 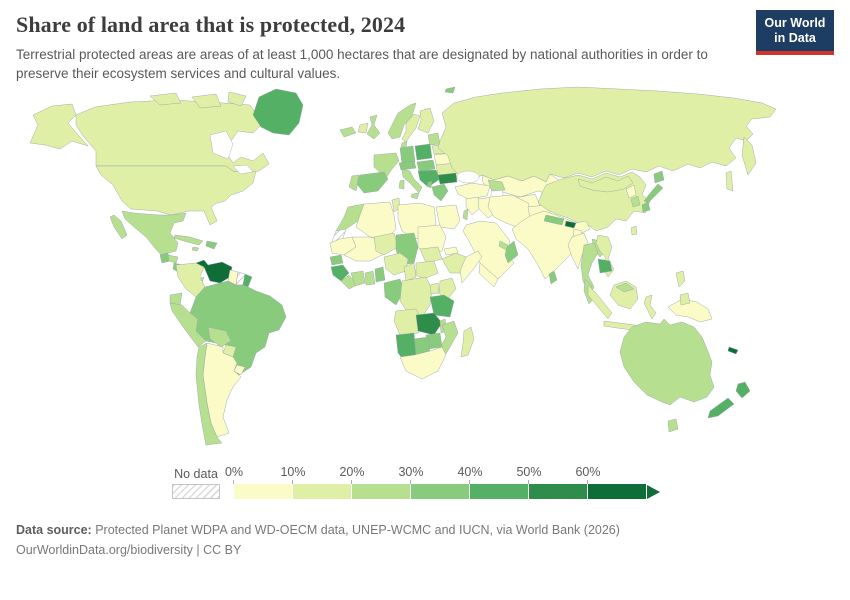 What do you see at coordinates (442, 306) in the screenshot?
I see `country-tanzania` at bounding box center [442, 306].